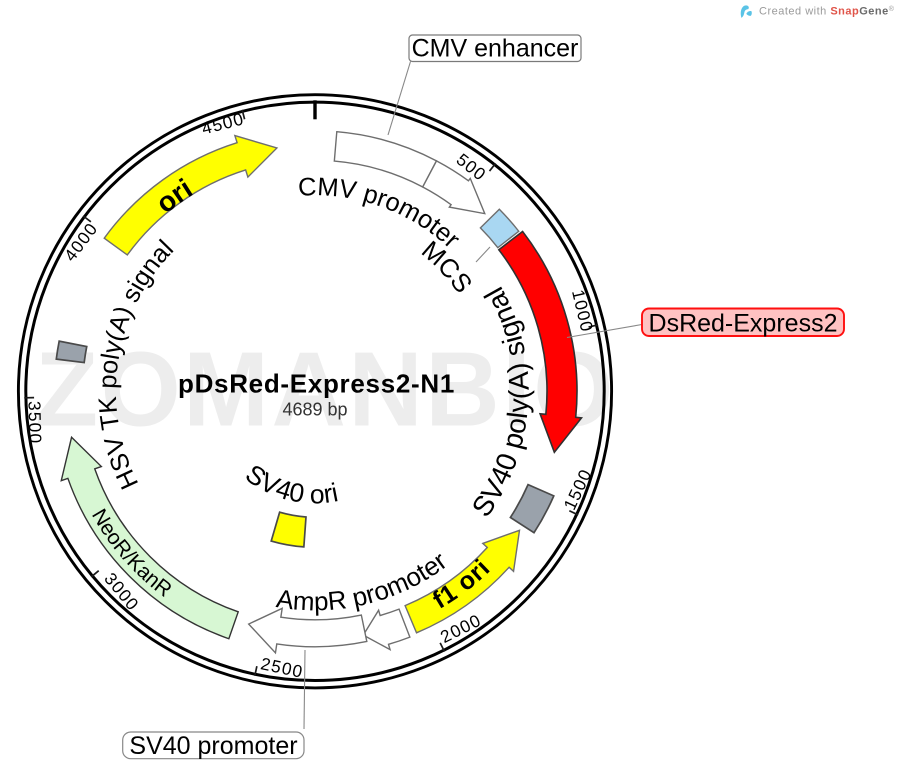 The image size is (900, 771). I want to click on svg-text: pDsRed-Express2-N1, so click(316, 384).